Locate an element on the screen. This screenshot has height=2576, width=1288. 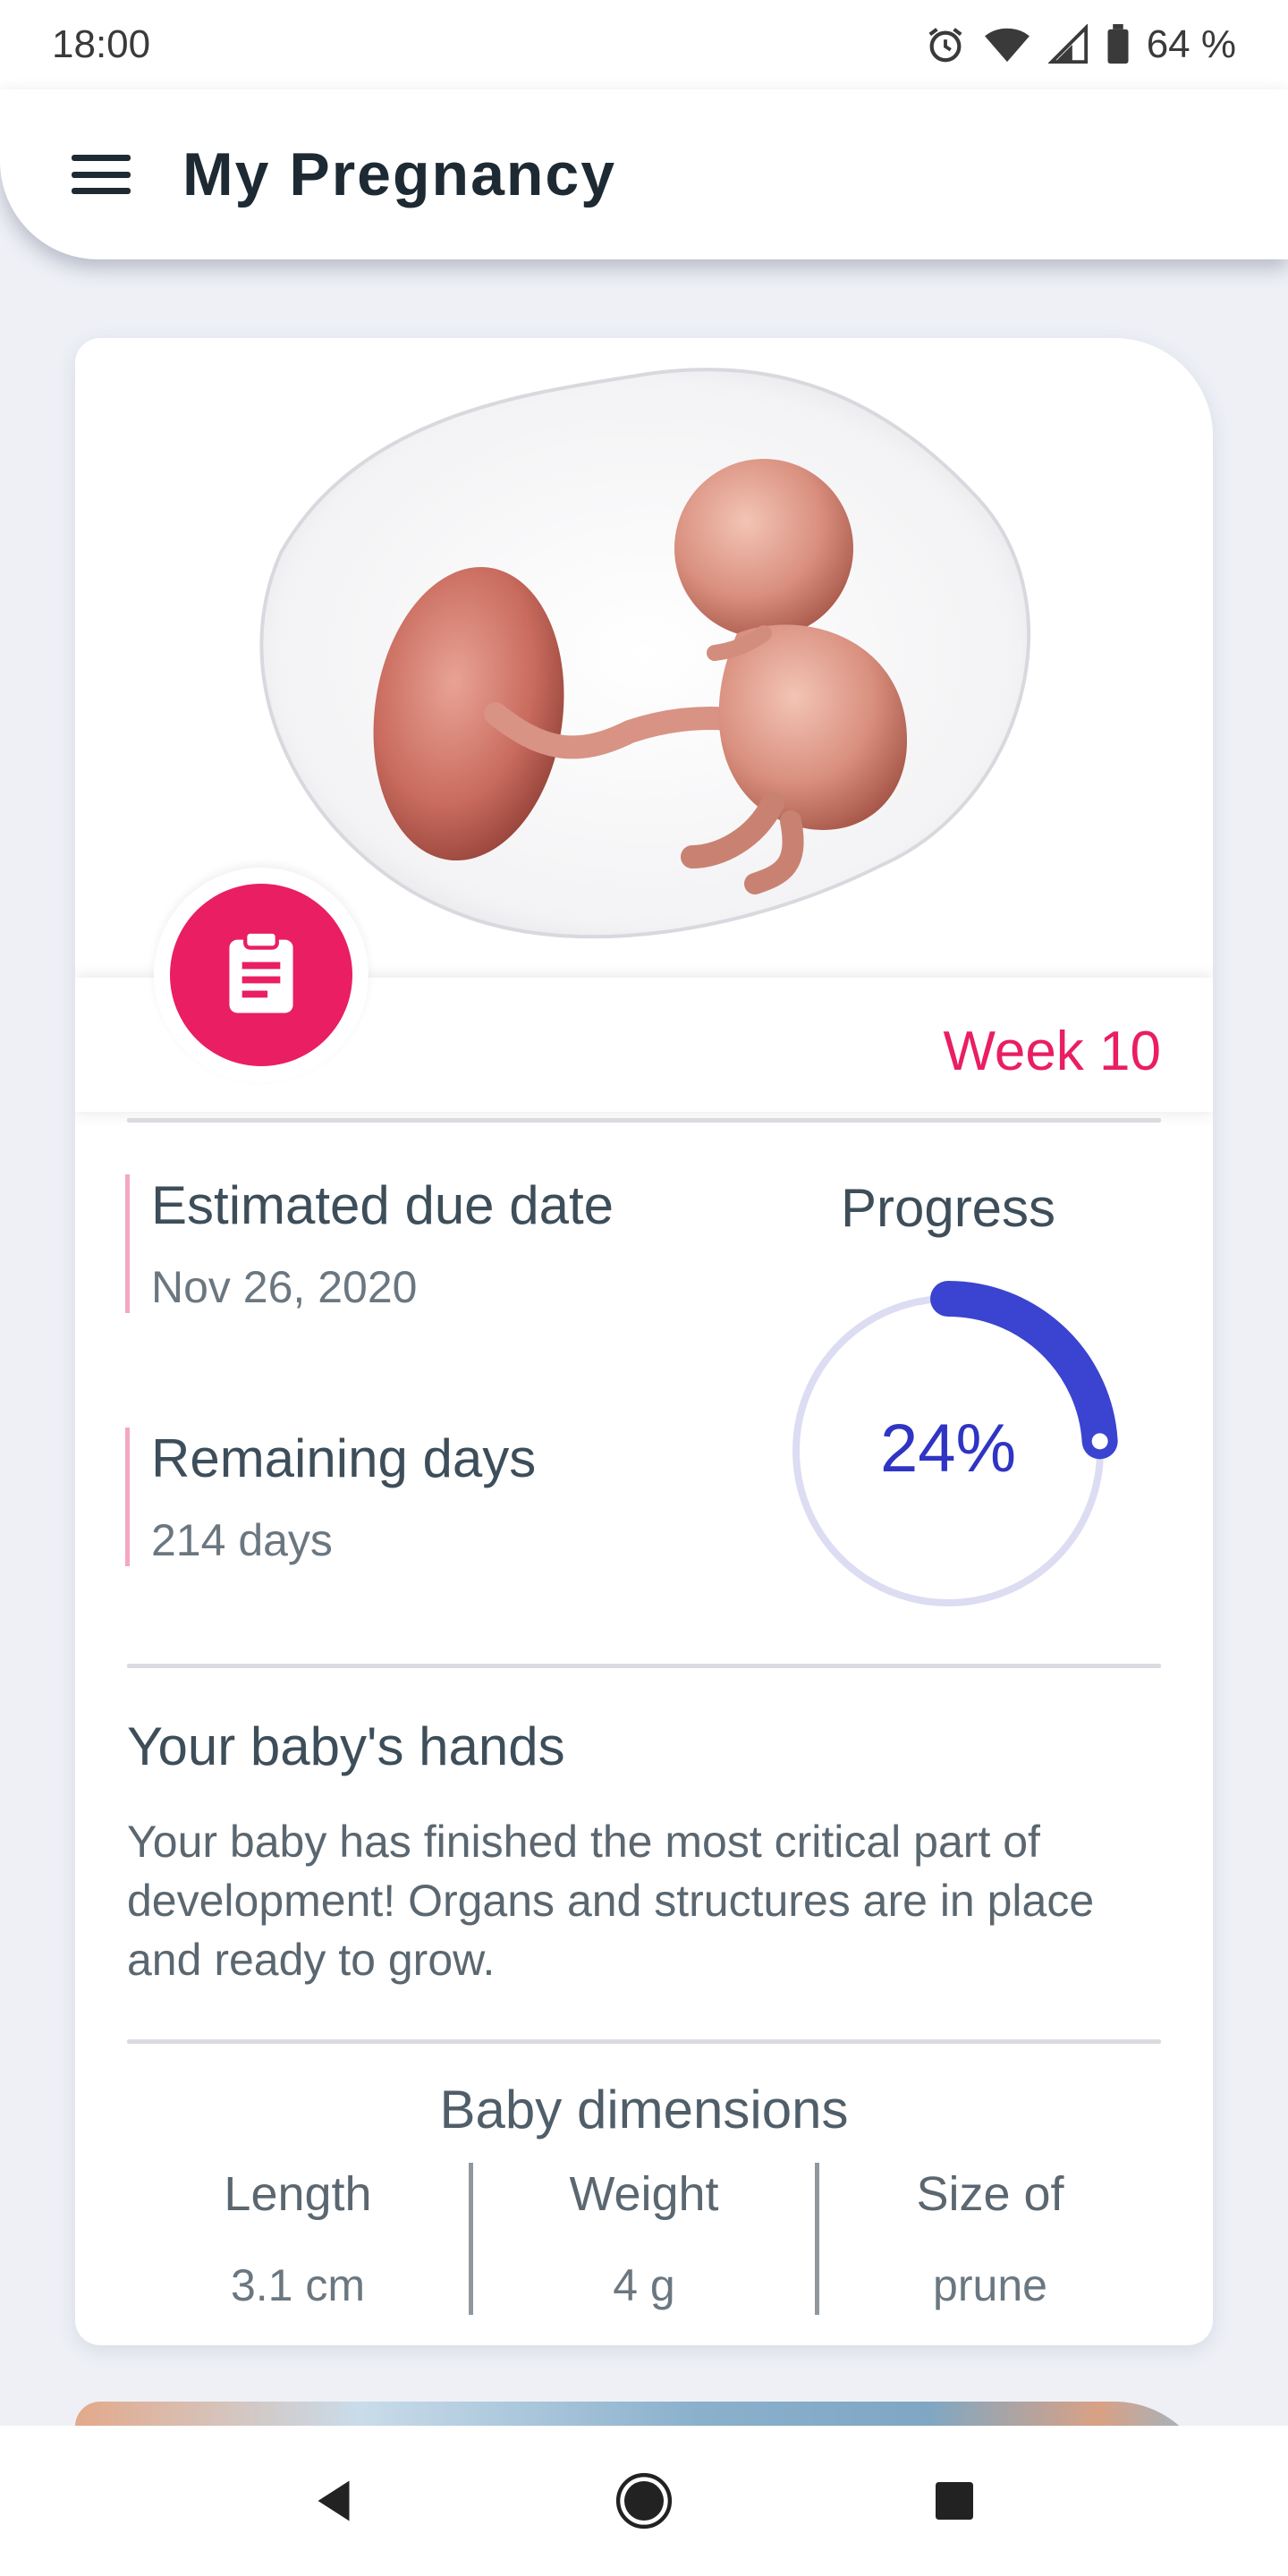
dimension-label: Size of is located at coordinates (990, 2194).